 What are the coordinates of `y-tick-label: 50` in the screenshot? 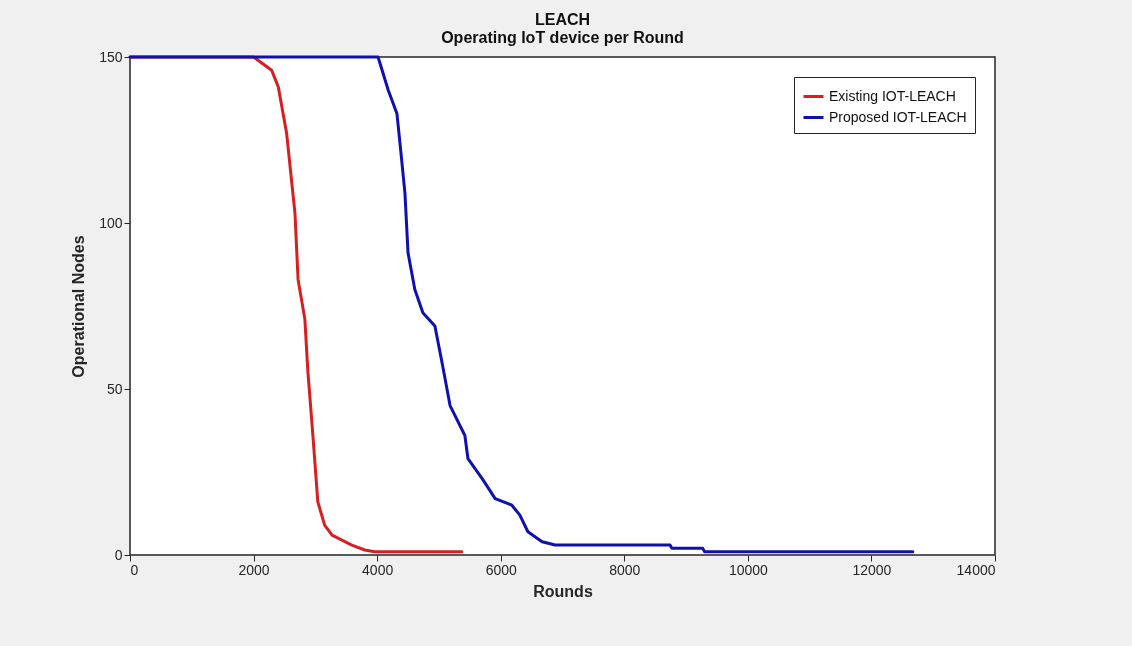 It's located at (114, 388).